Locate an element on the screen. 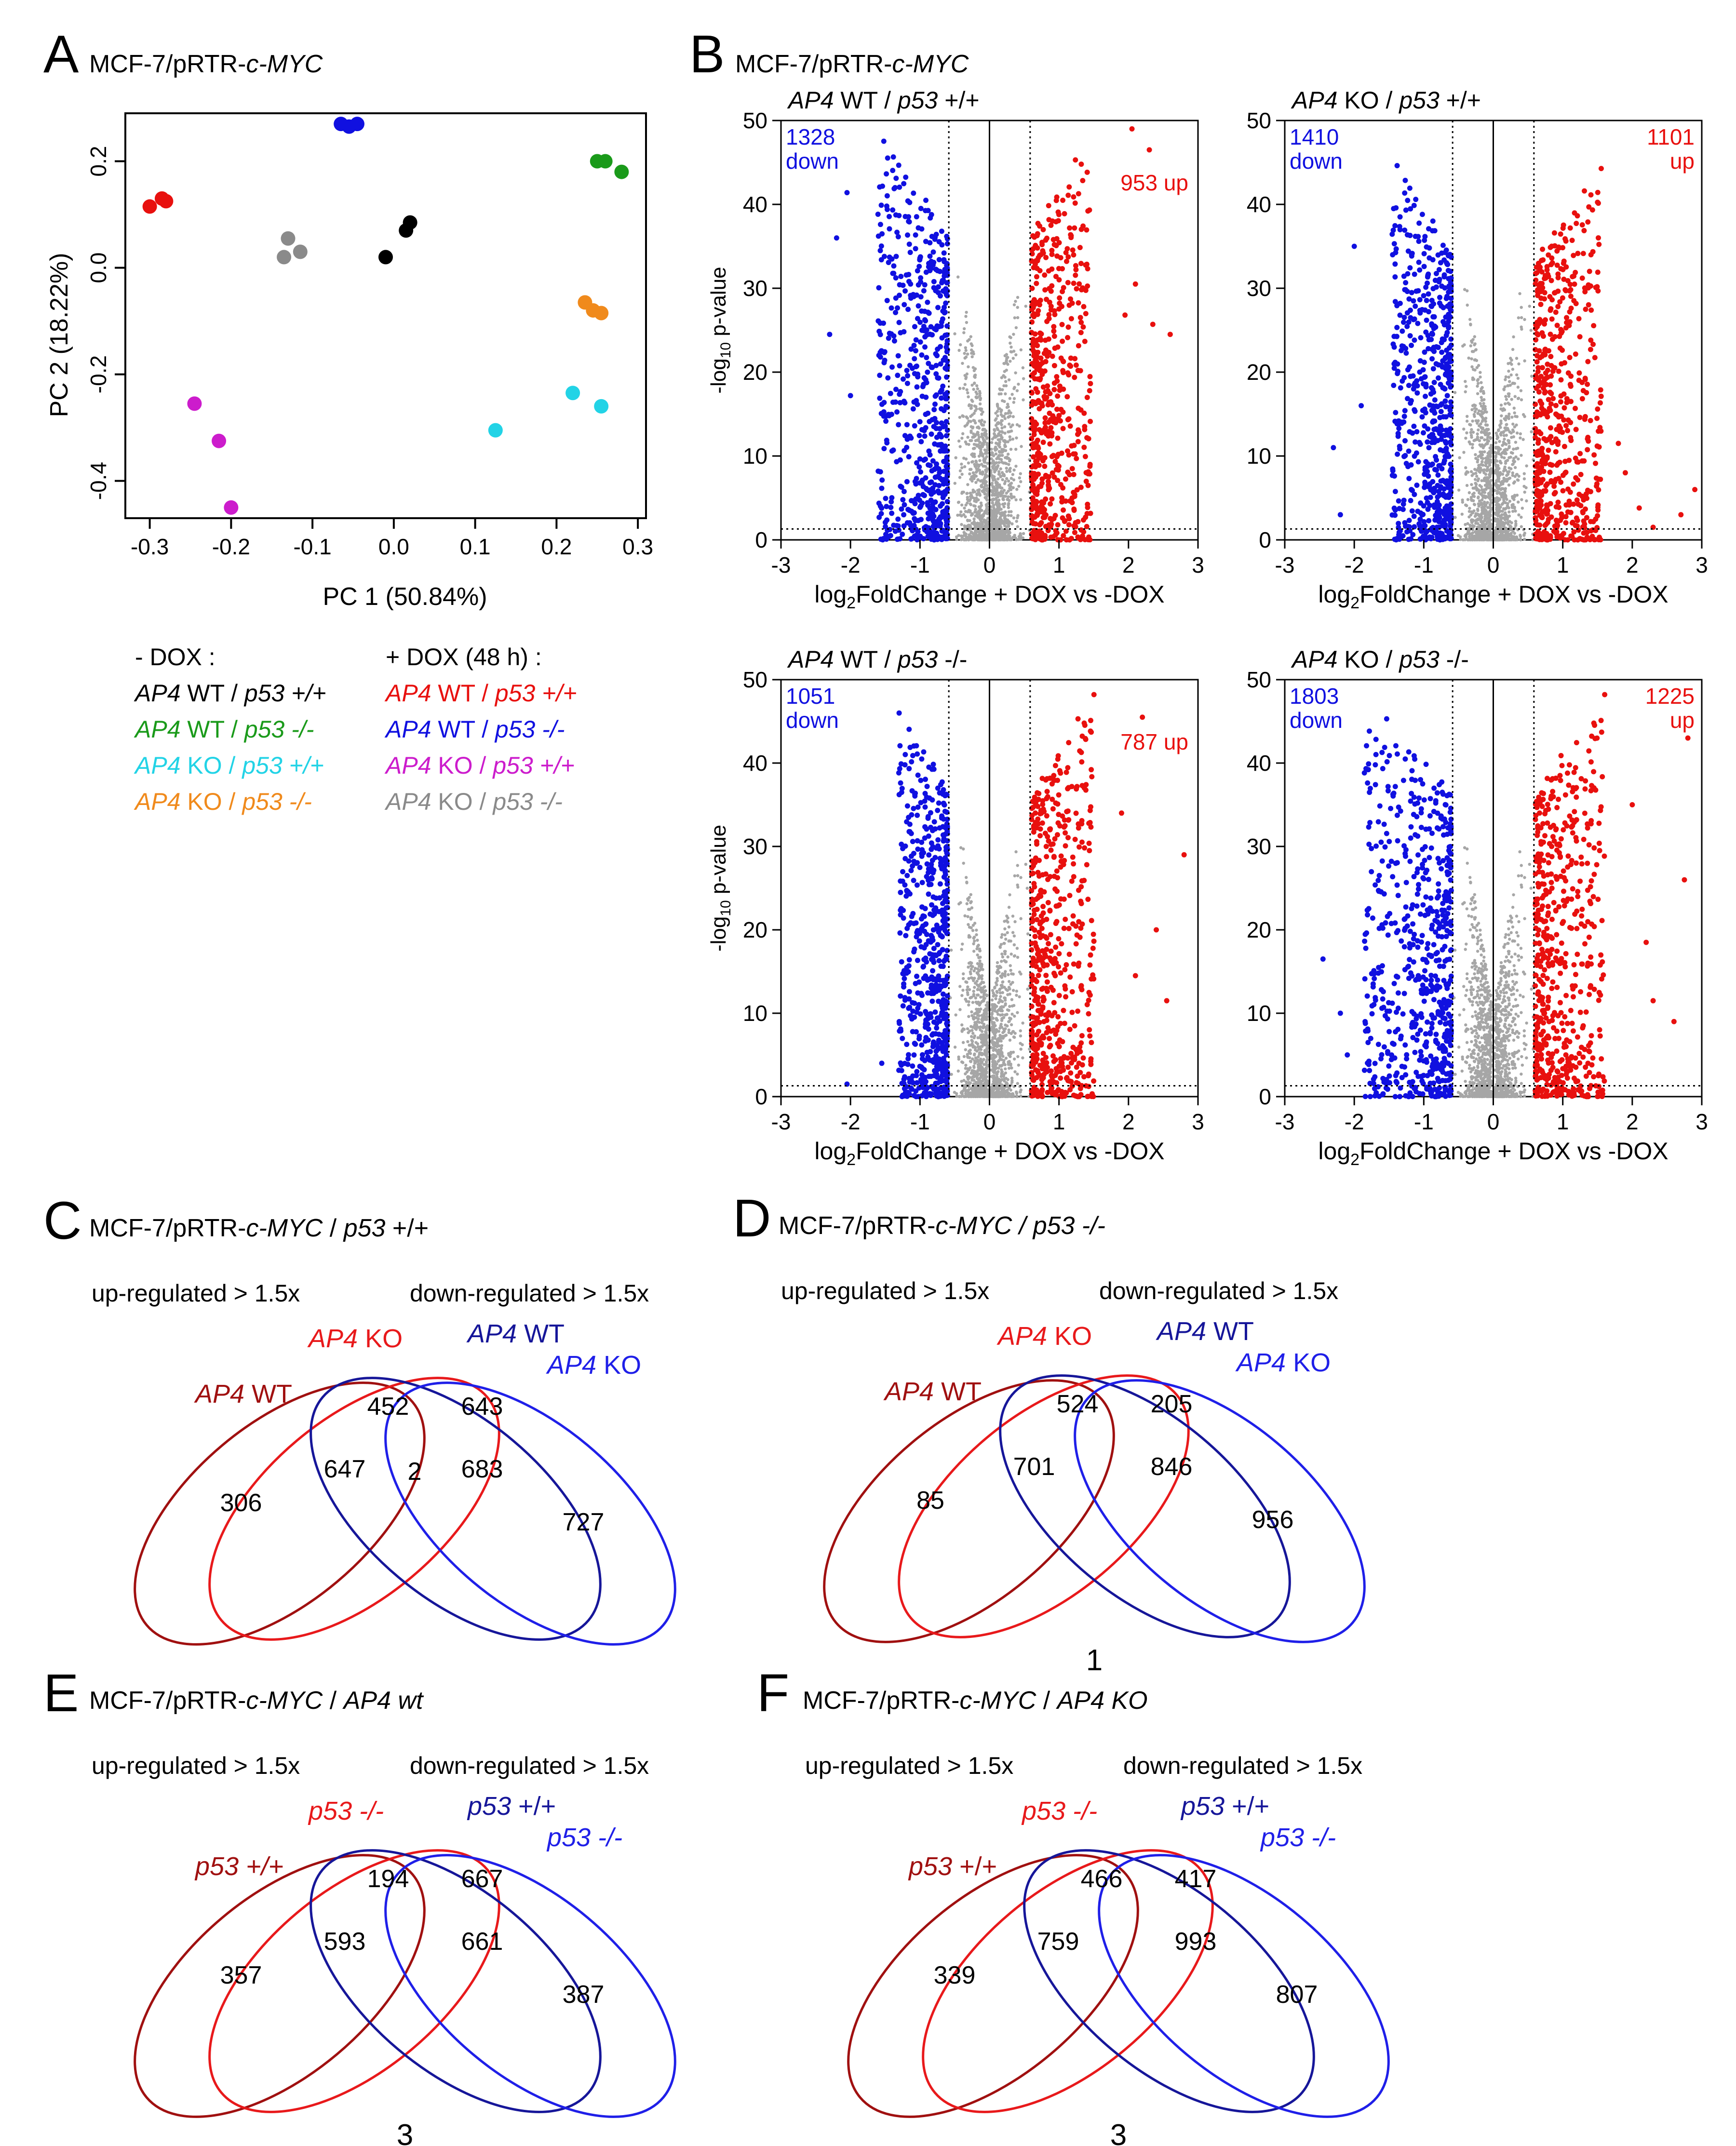  pca-y-label: PC 2 (18.22%) is located at coordinates (59, 335).